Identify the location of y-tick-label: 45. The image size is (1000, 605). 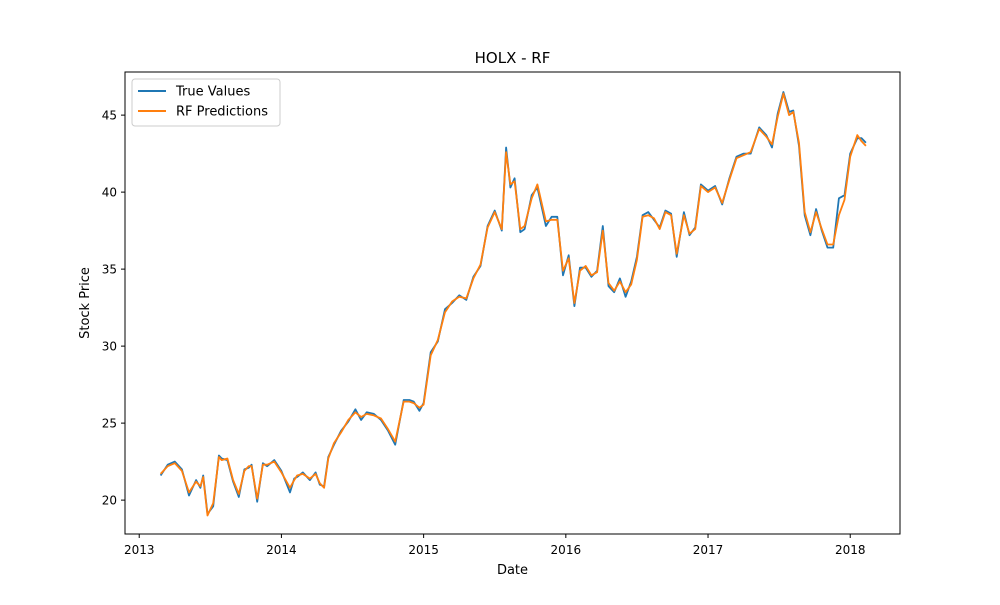
(109, 116).